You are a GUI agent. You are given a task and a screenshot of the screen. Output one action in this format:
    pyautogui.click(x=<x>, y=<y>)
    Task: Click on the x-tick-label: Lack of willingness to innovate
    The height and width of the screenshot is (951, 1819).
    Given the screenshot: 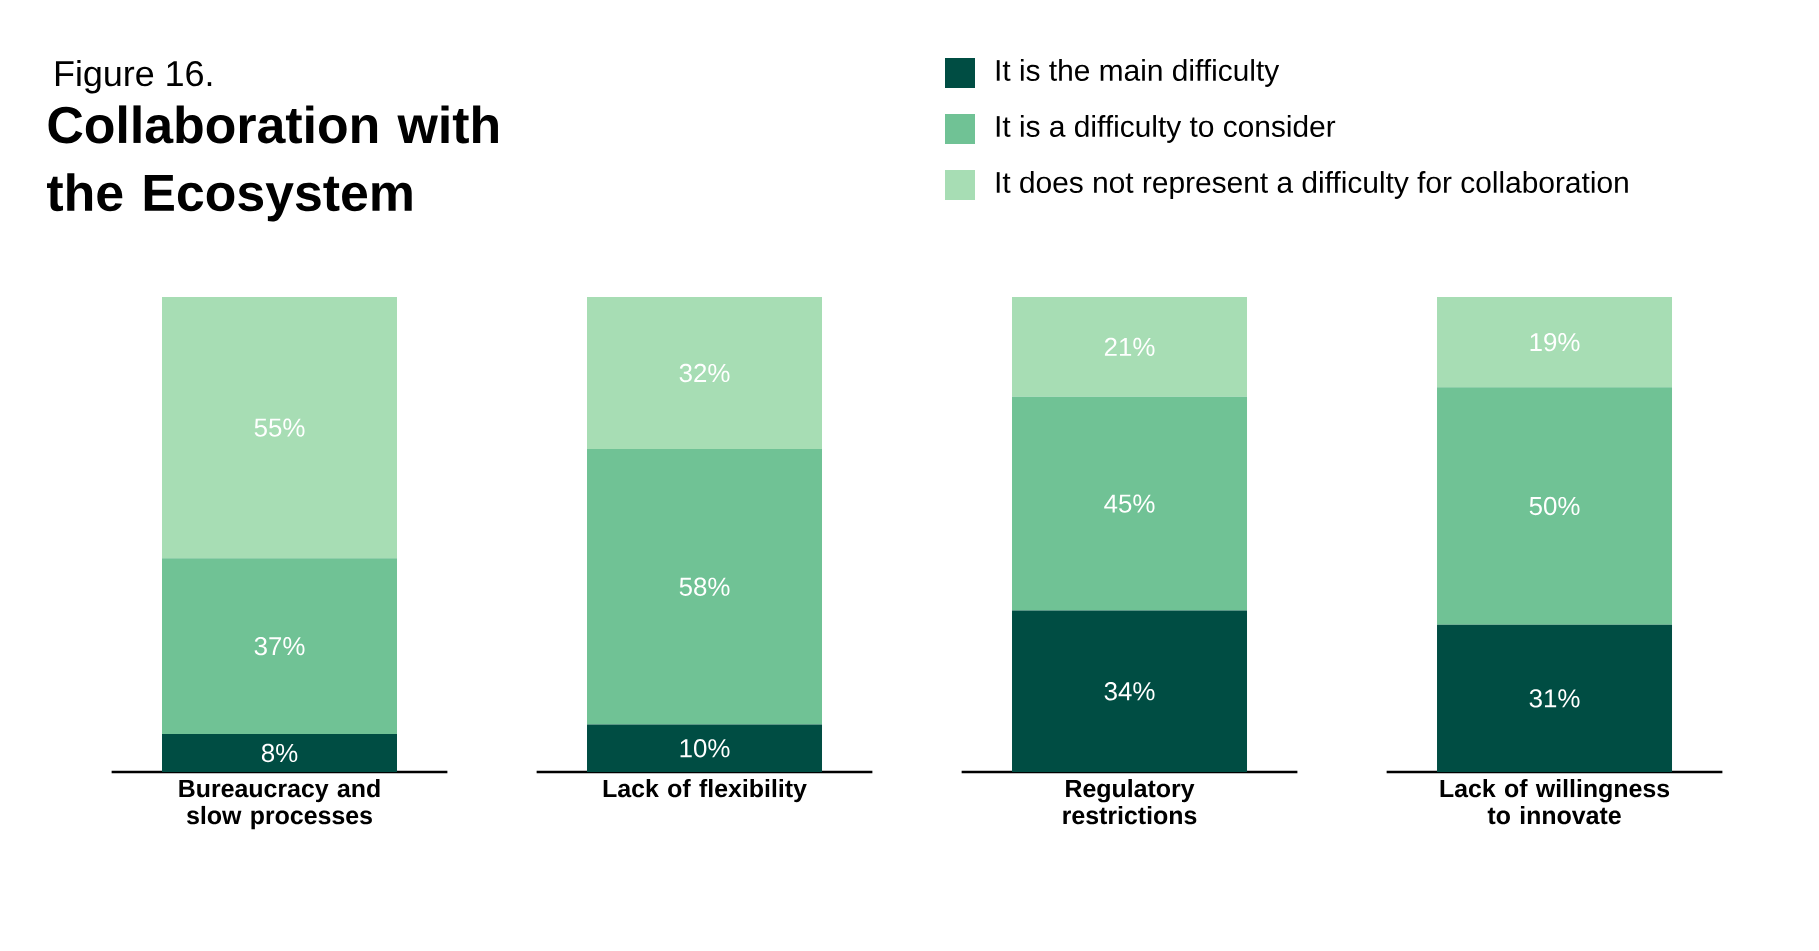 What is the action you would take?
    pyautogui.click(x=1555, y=802)
    